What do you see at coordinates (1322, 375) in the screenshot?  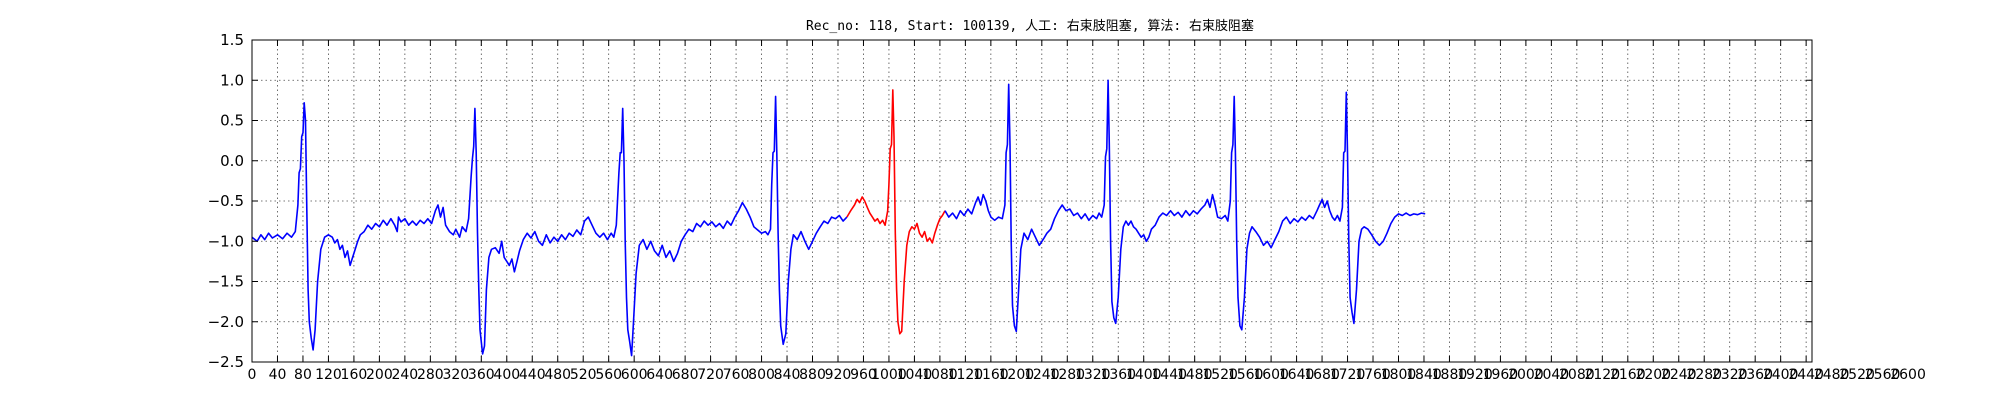 I see `x-tick-label: 1680` at bounding box center [1322, 375].